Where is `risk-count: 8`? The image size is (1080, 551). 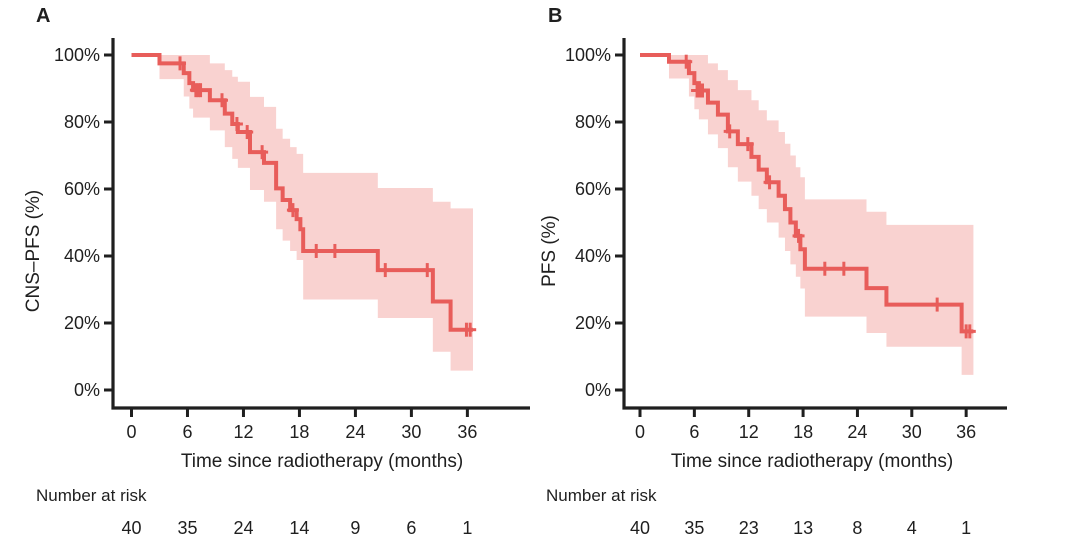 risk-count: 8 is located at coordinates (857, 528).